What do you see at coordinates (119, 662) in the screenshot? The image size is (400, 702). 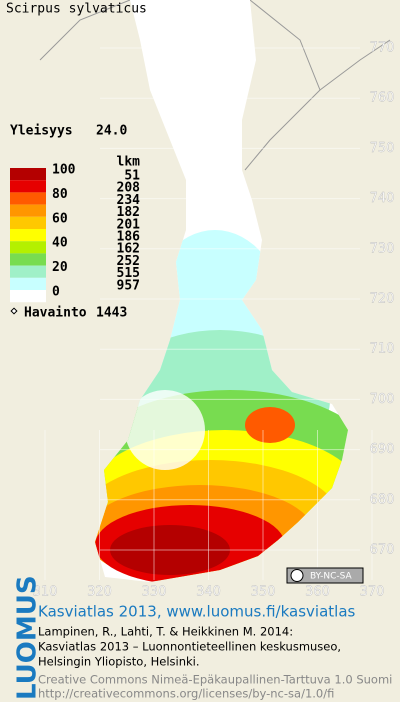 I see `citation-line: Helsingin Yliopisto, Helsinki.` at bounding box center [119, 662].